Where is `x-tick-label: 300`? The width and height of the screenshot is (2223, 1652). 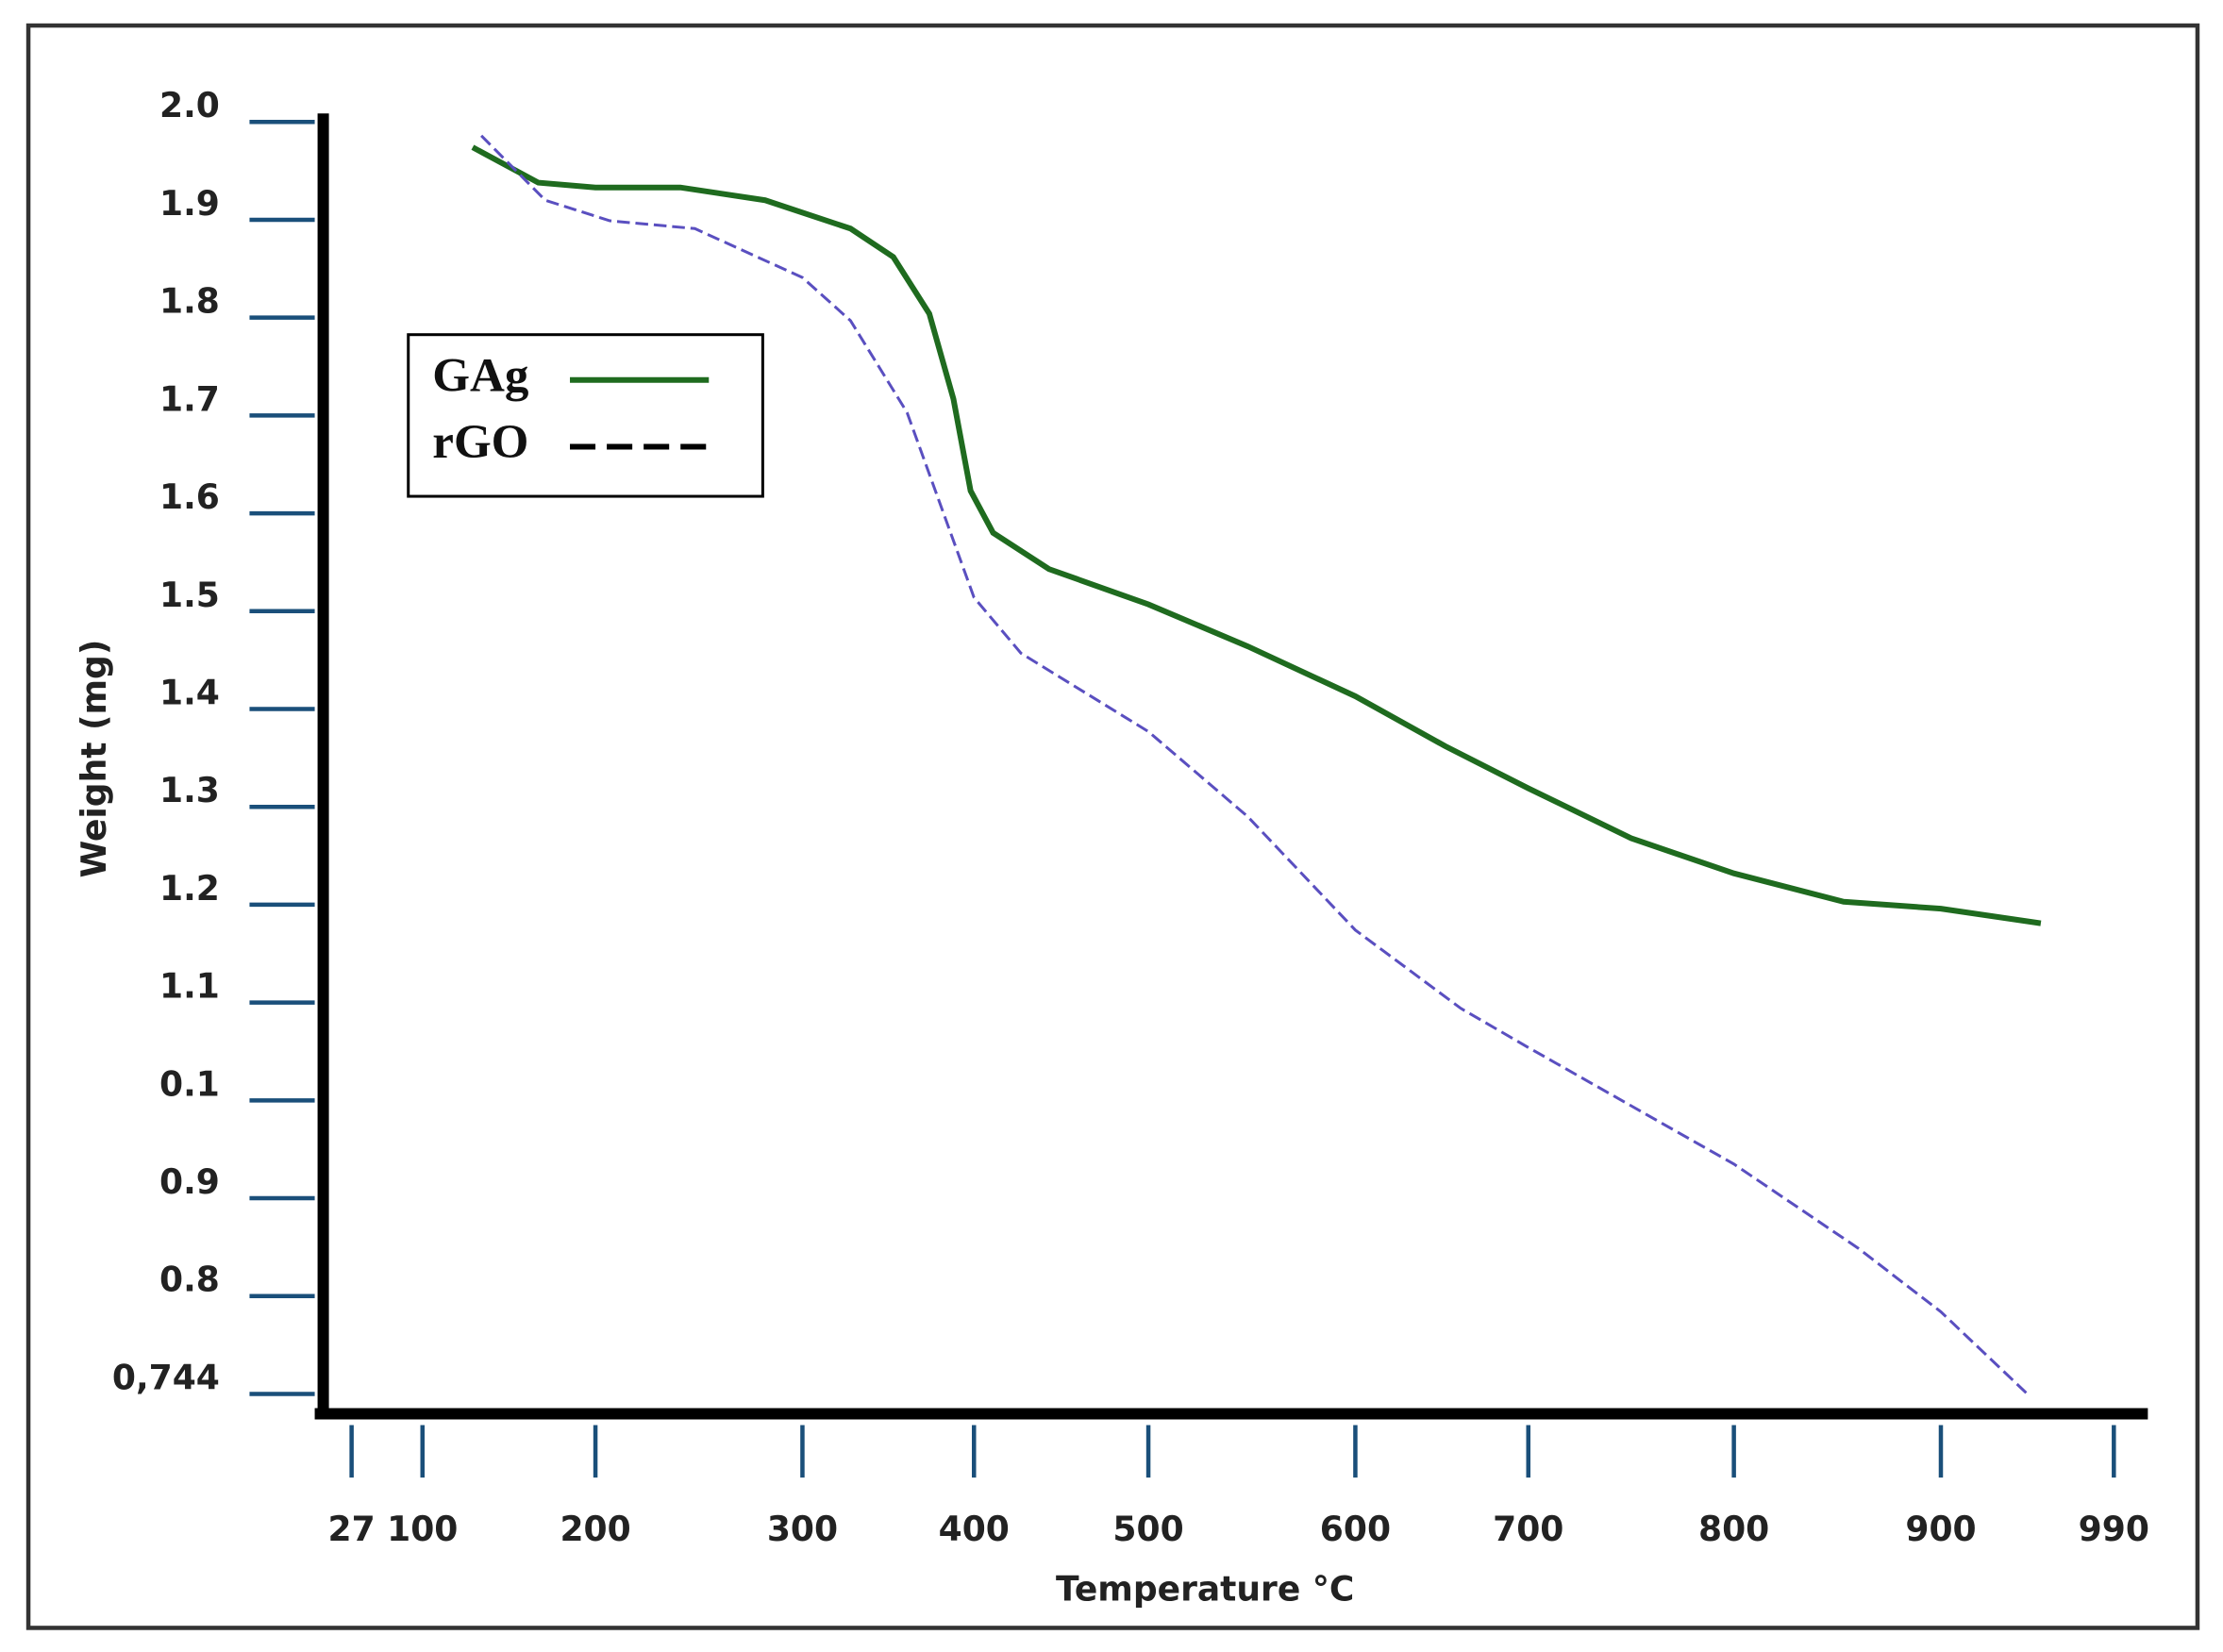
x-tick-label: 300 is located at coordinates (803, 1529).